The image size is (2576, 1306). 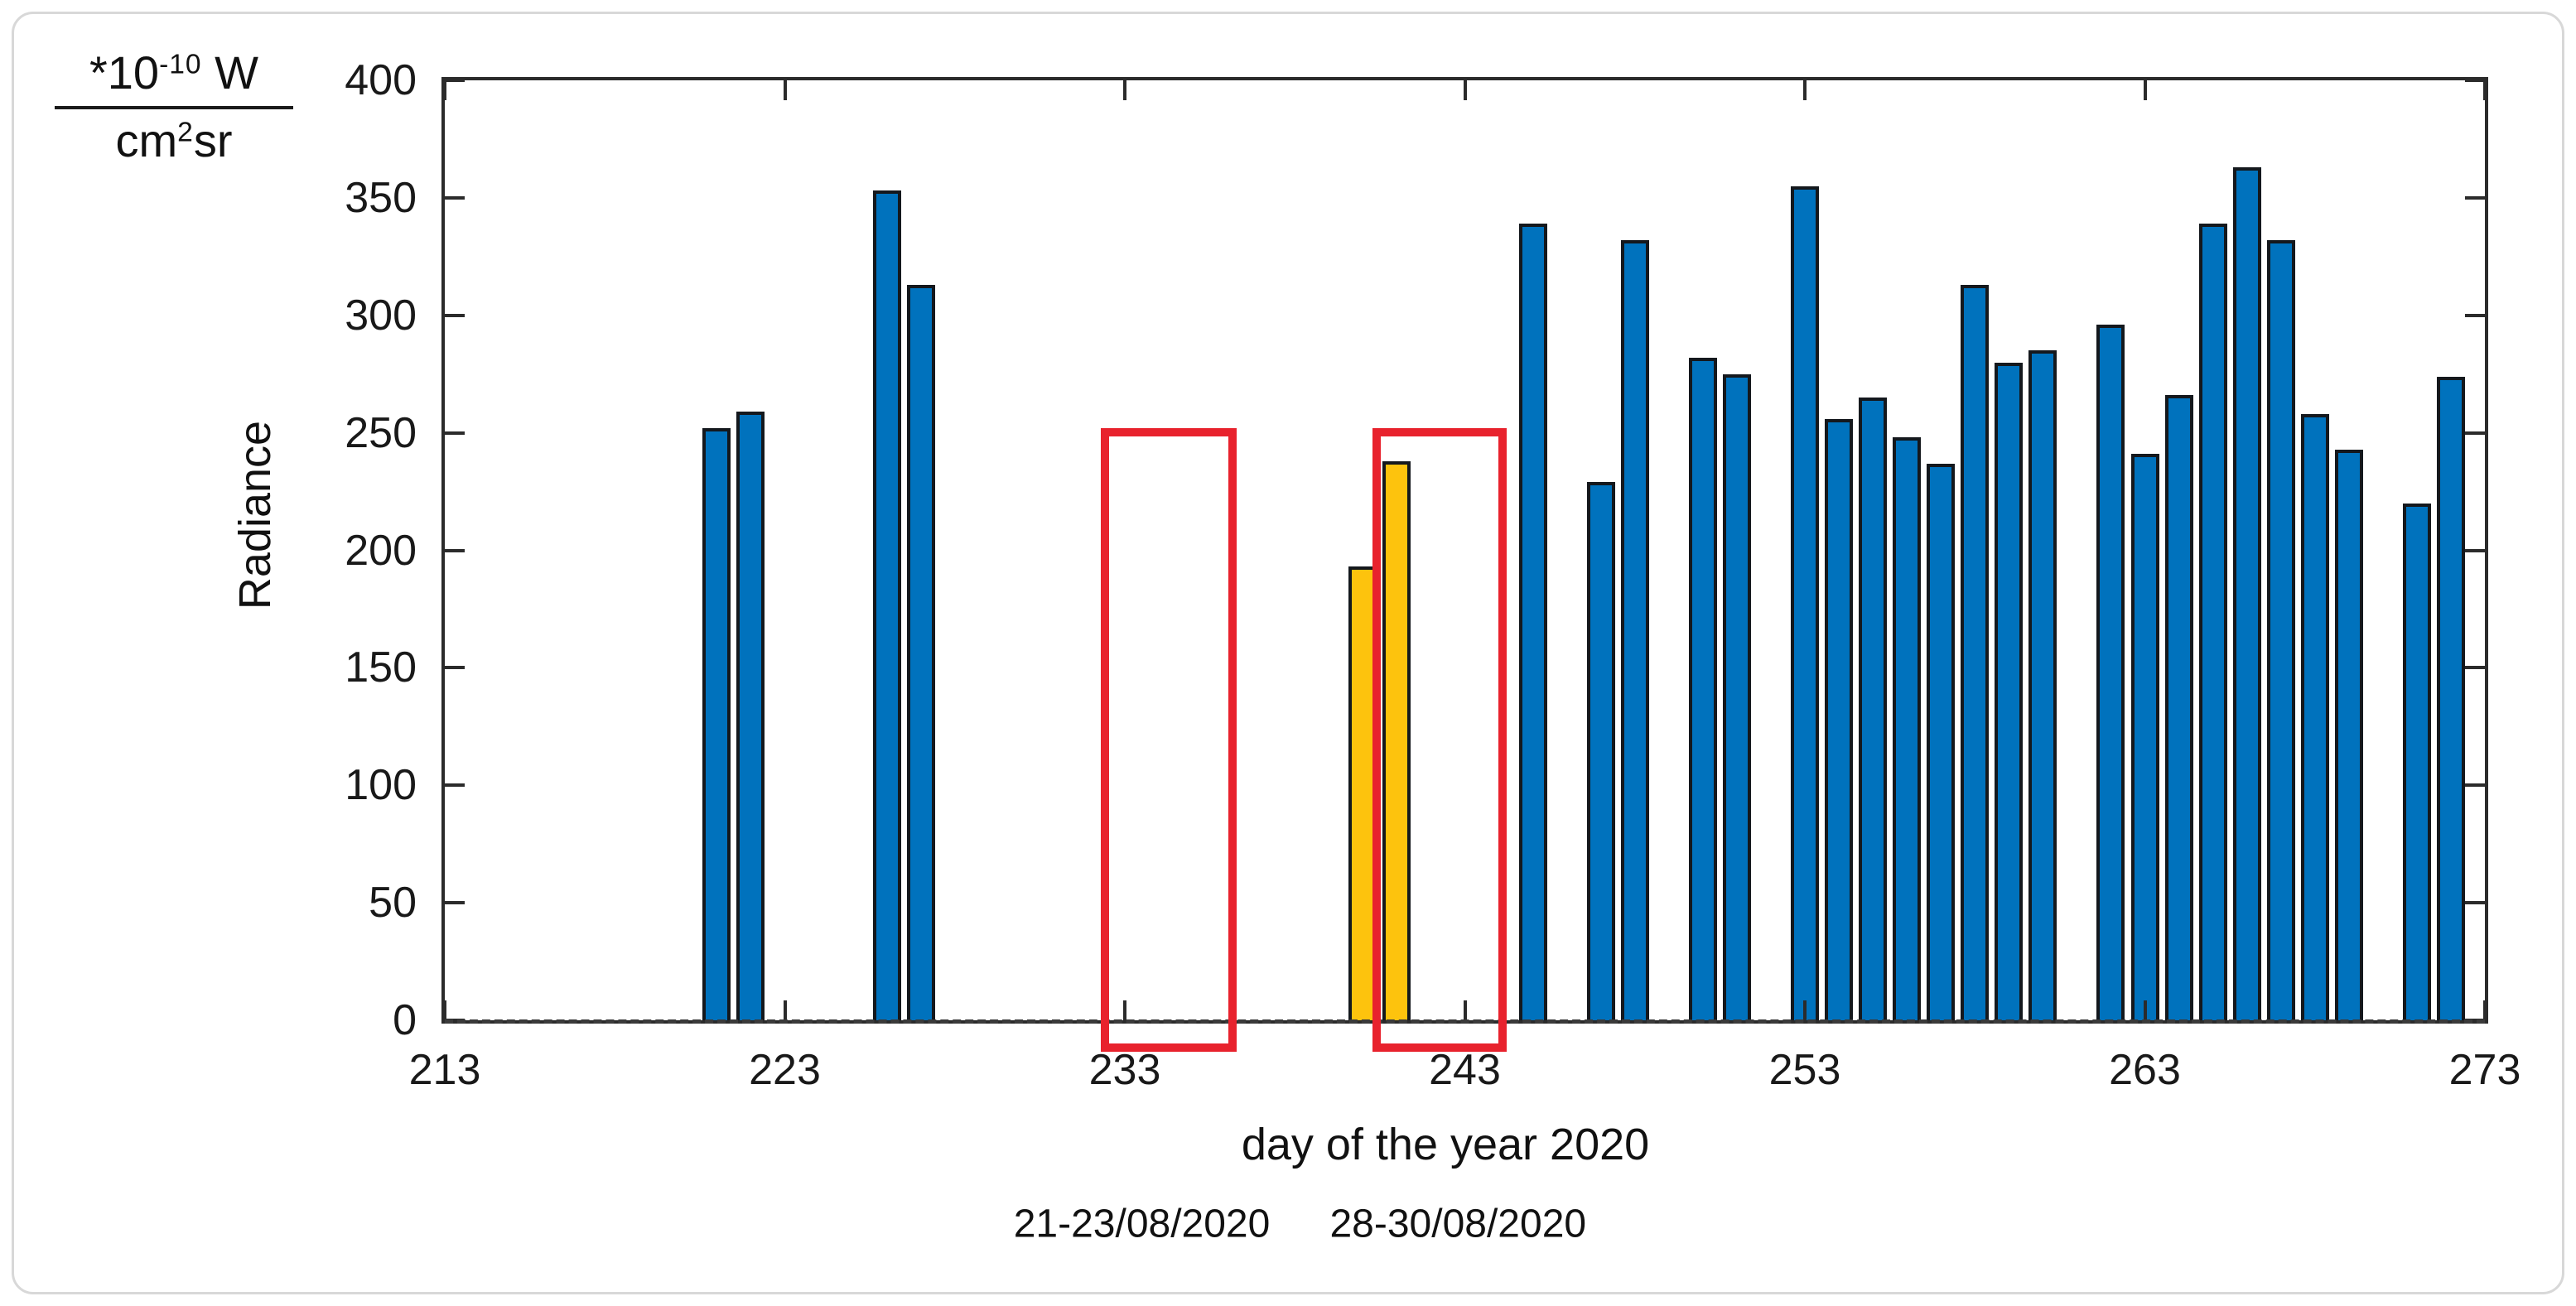 What do you see at coordinates (785, 1070) in the screenshot?
I see `x-tick-label: 223` at bounding box center [785, 1070].